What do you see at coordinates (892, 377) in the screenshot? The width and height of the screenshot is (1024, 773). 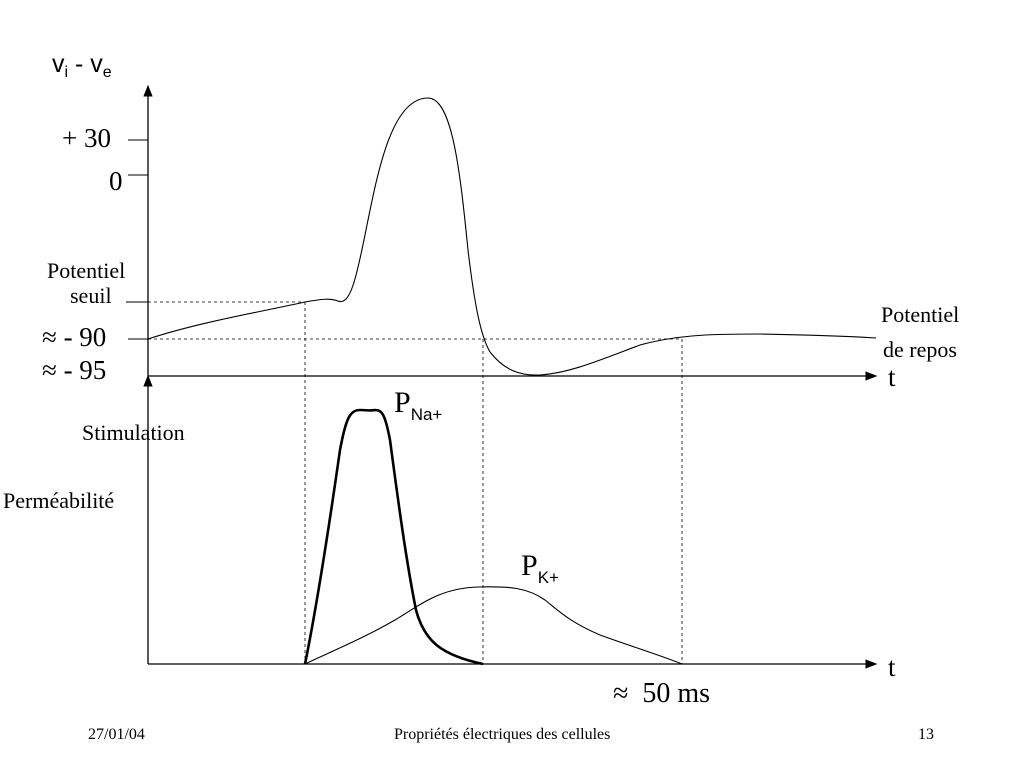 I see `top-time-axis-label: t` at bounding box center [892, 377].